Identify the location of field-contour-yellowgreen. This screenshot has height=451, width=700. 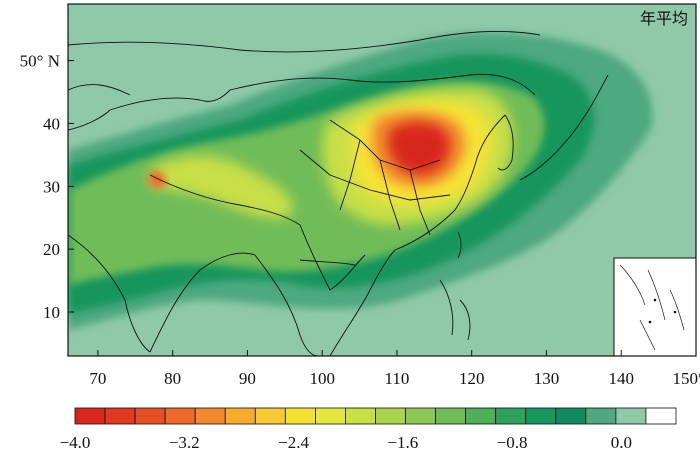
(221, 187).